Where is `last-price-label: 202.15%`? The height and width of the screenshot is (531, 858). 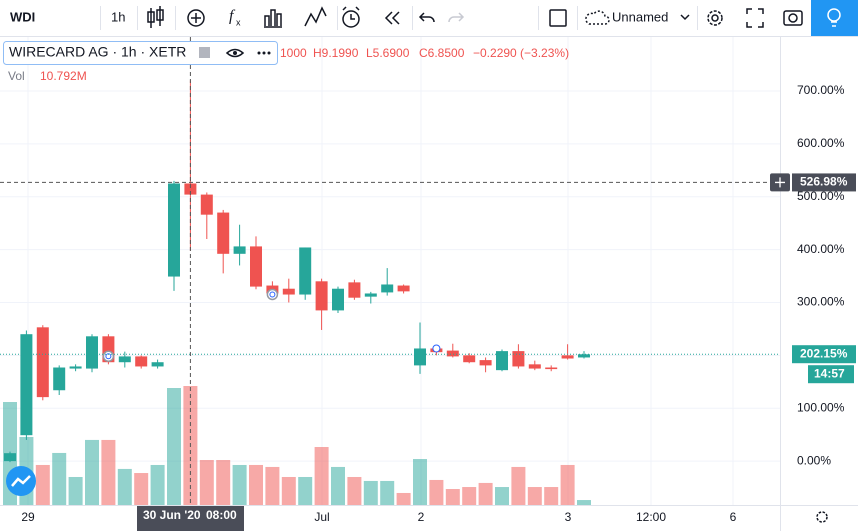
last-price-label: 202.15% is located at coordinates (824, 353).